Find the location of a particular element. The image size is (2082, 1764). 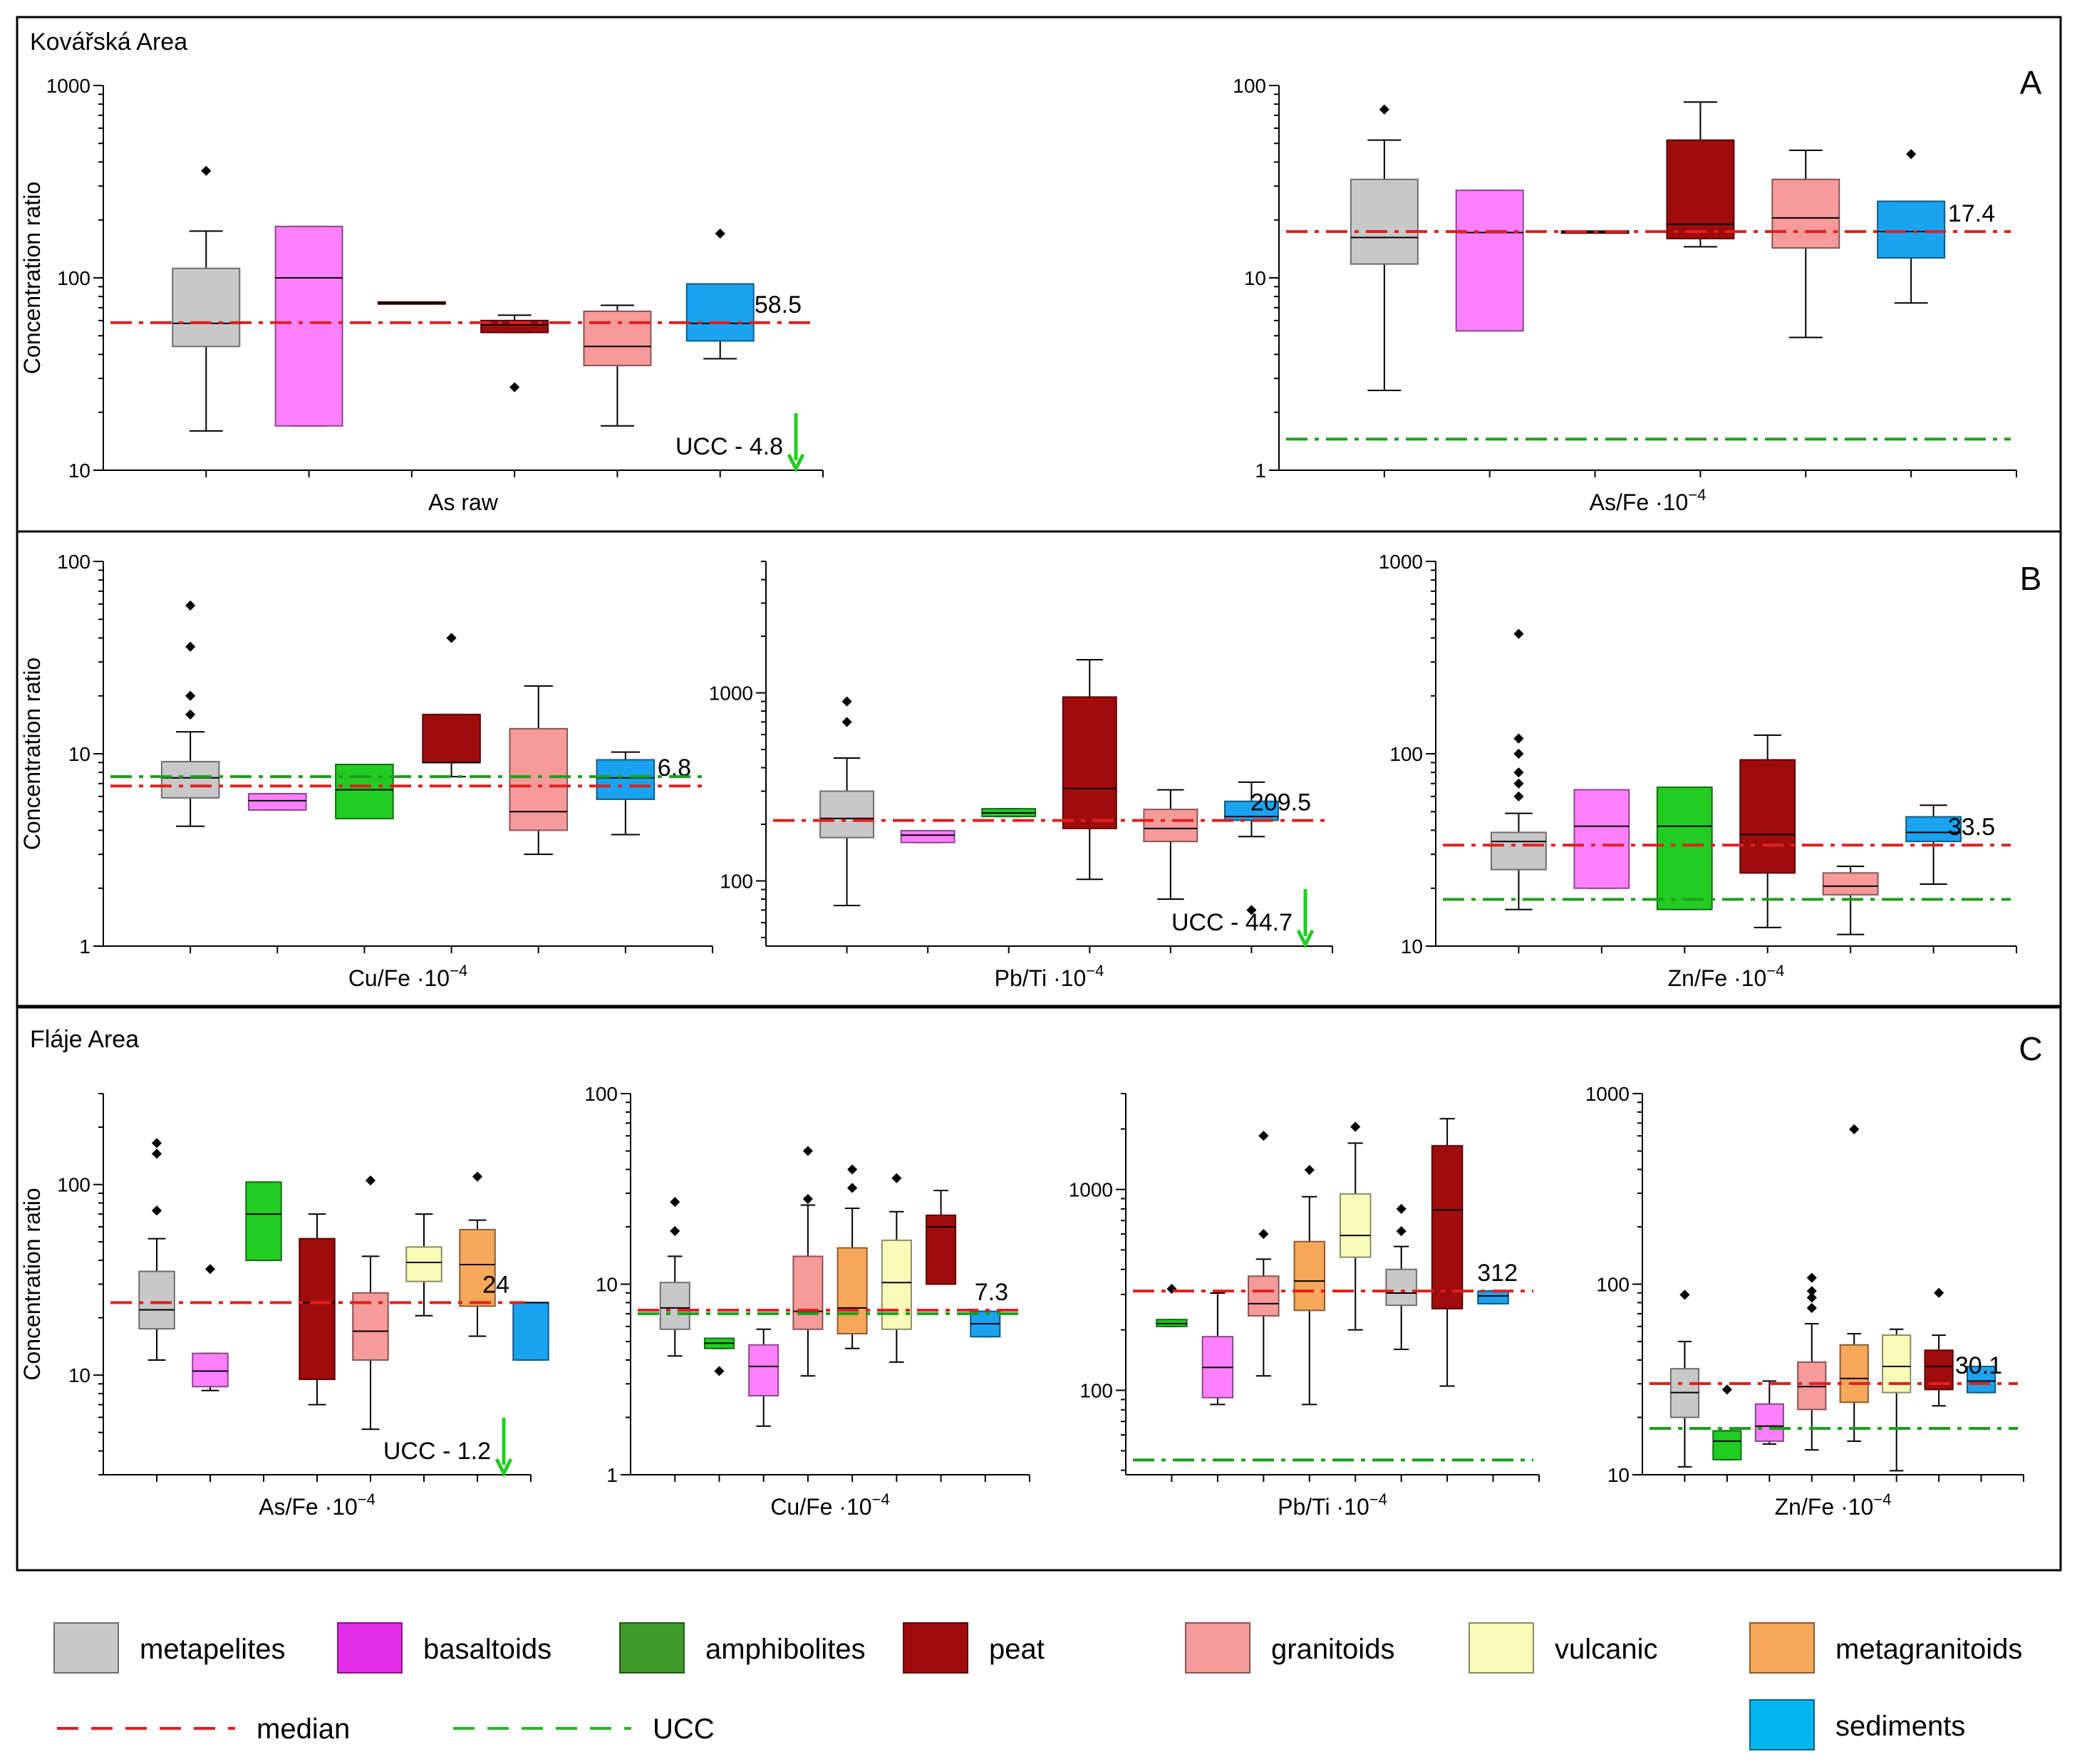

median-value-label: 209.5 is located at coordinates (1280, 802).